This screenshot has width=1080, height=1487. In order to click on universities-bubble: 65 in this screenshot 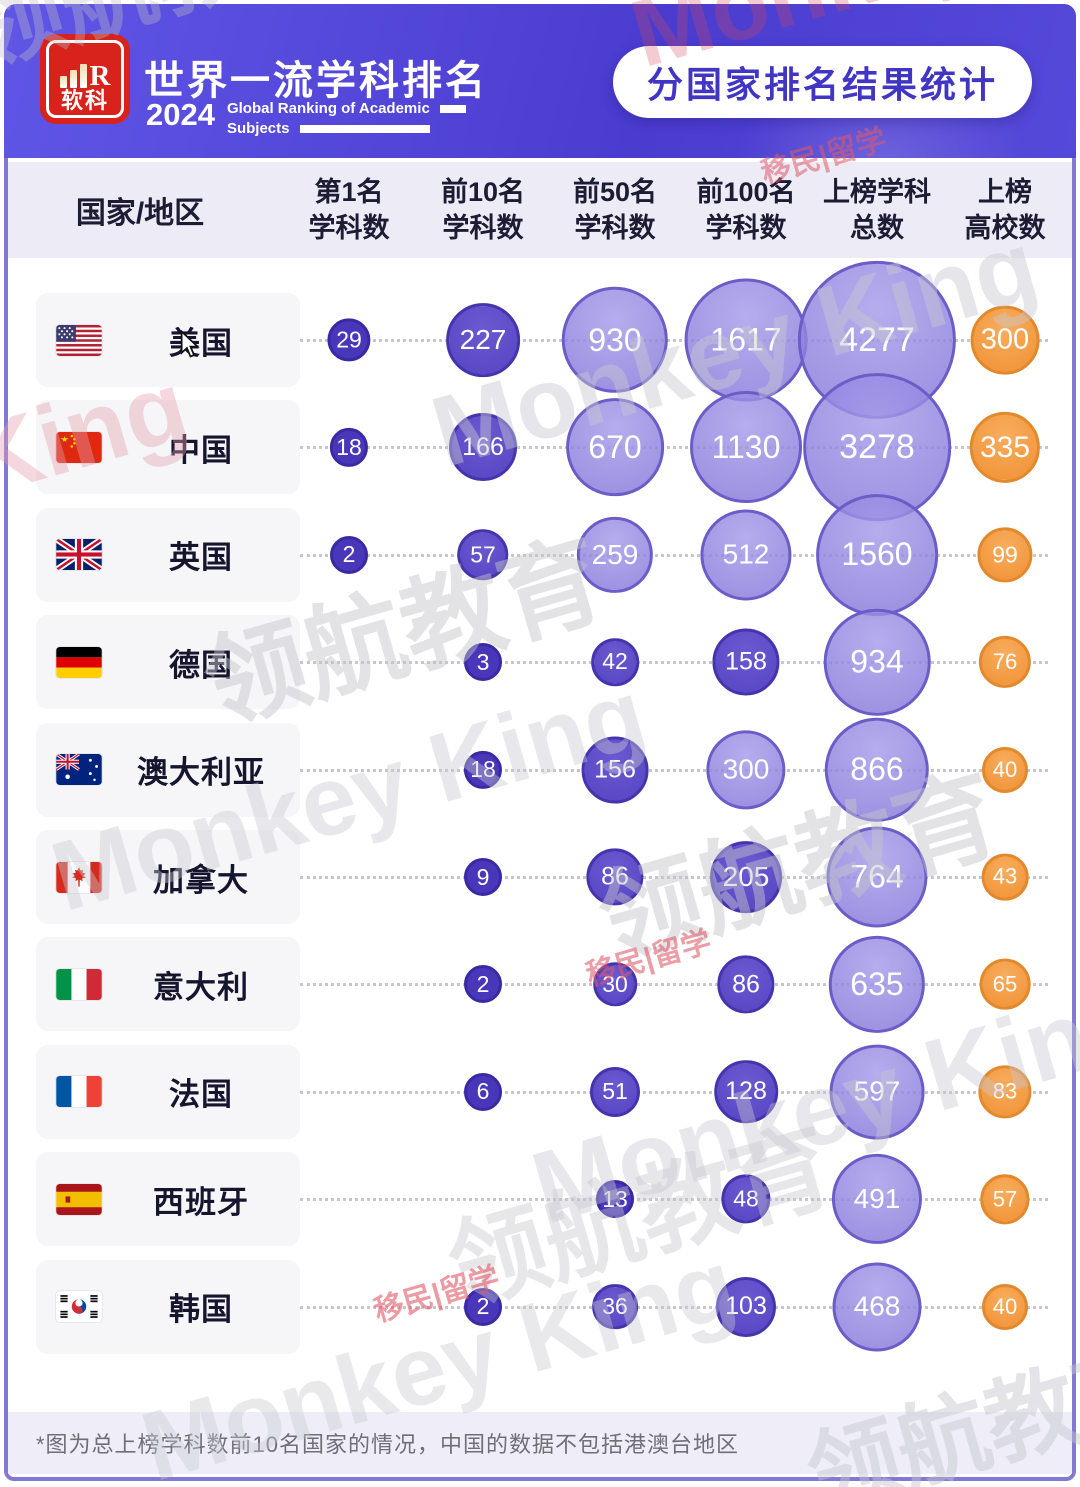, I will do `click(1005, 984)`.